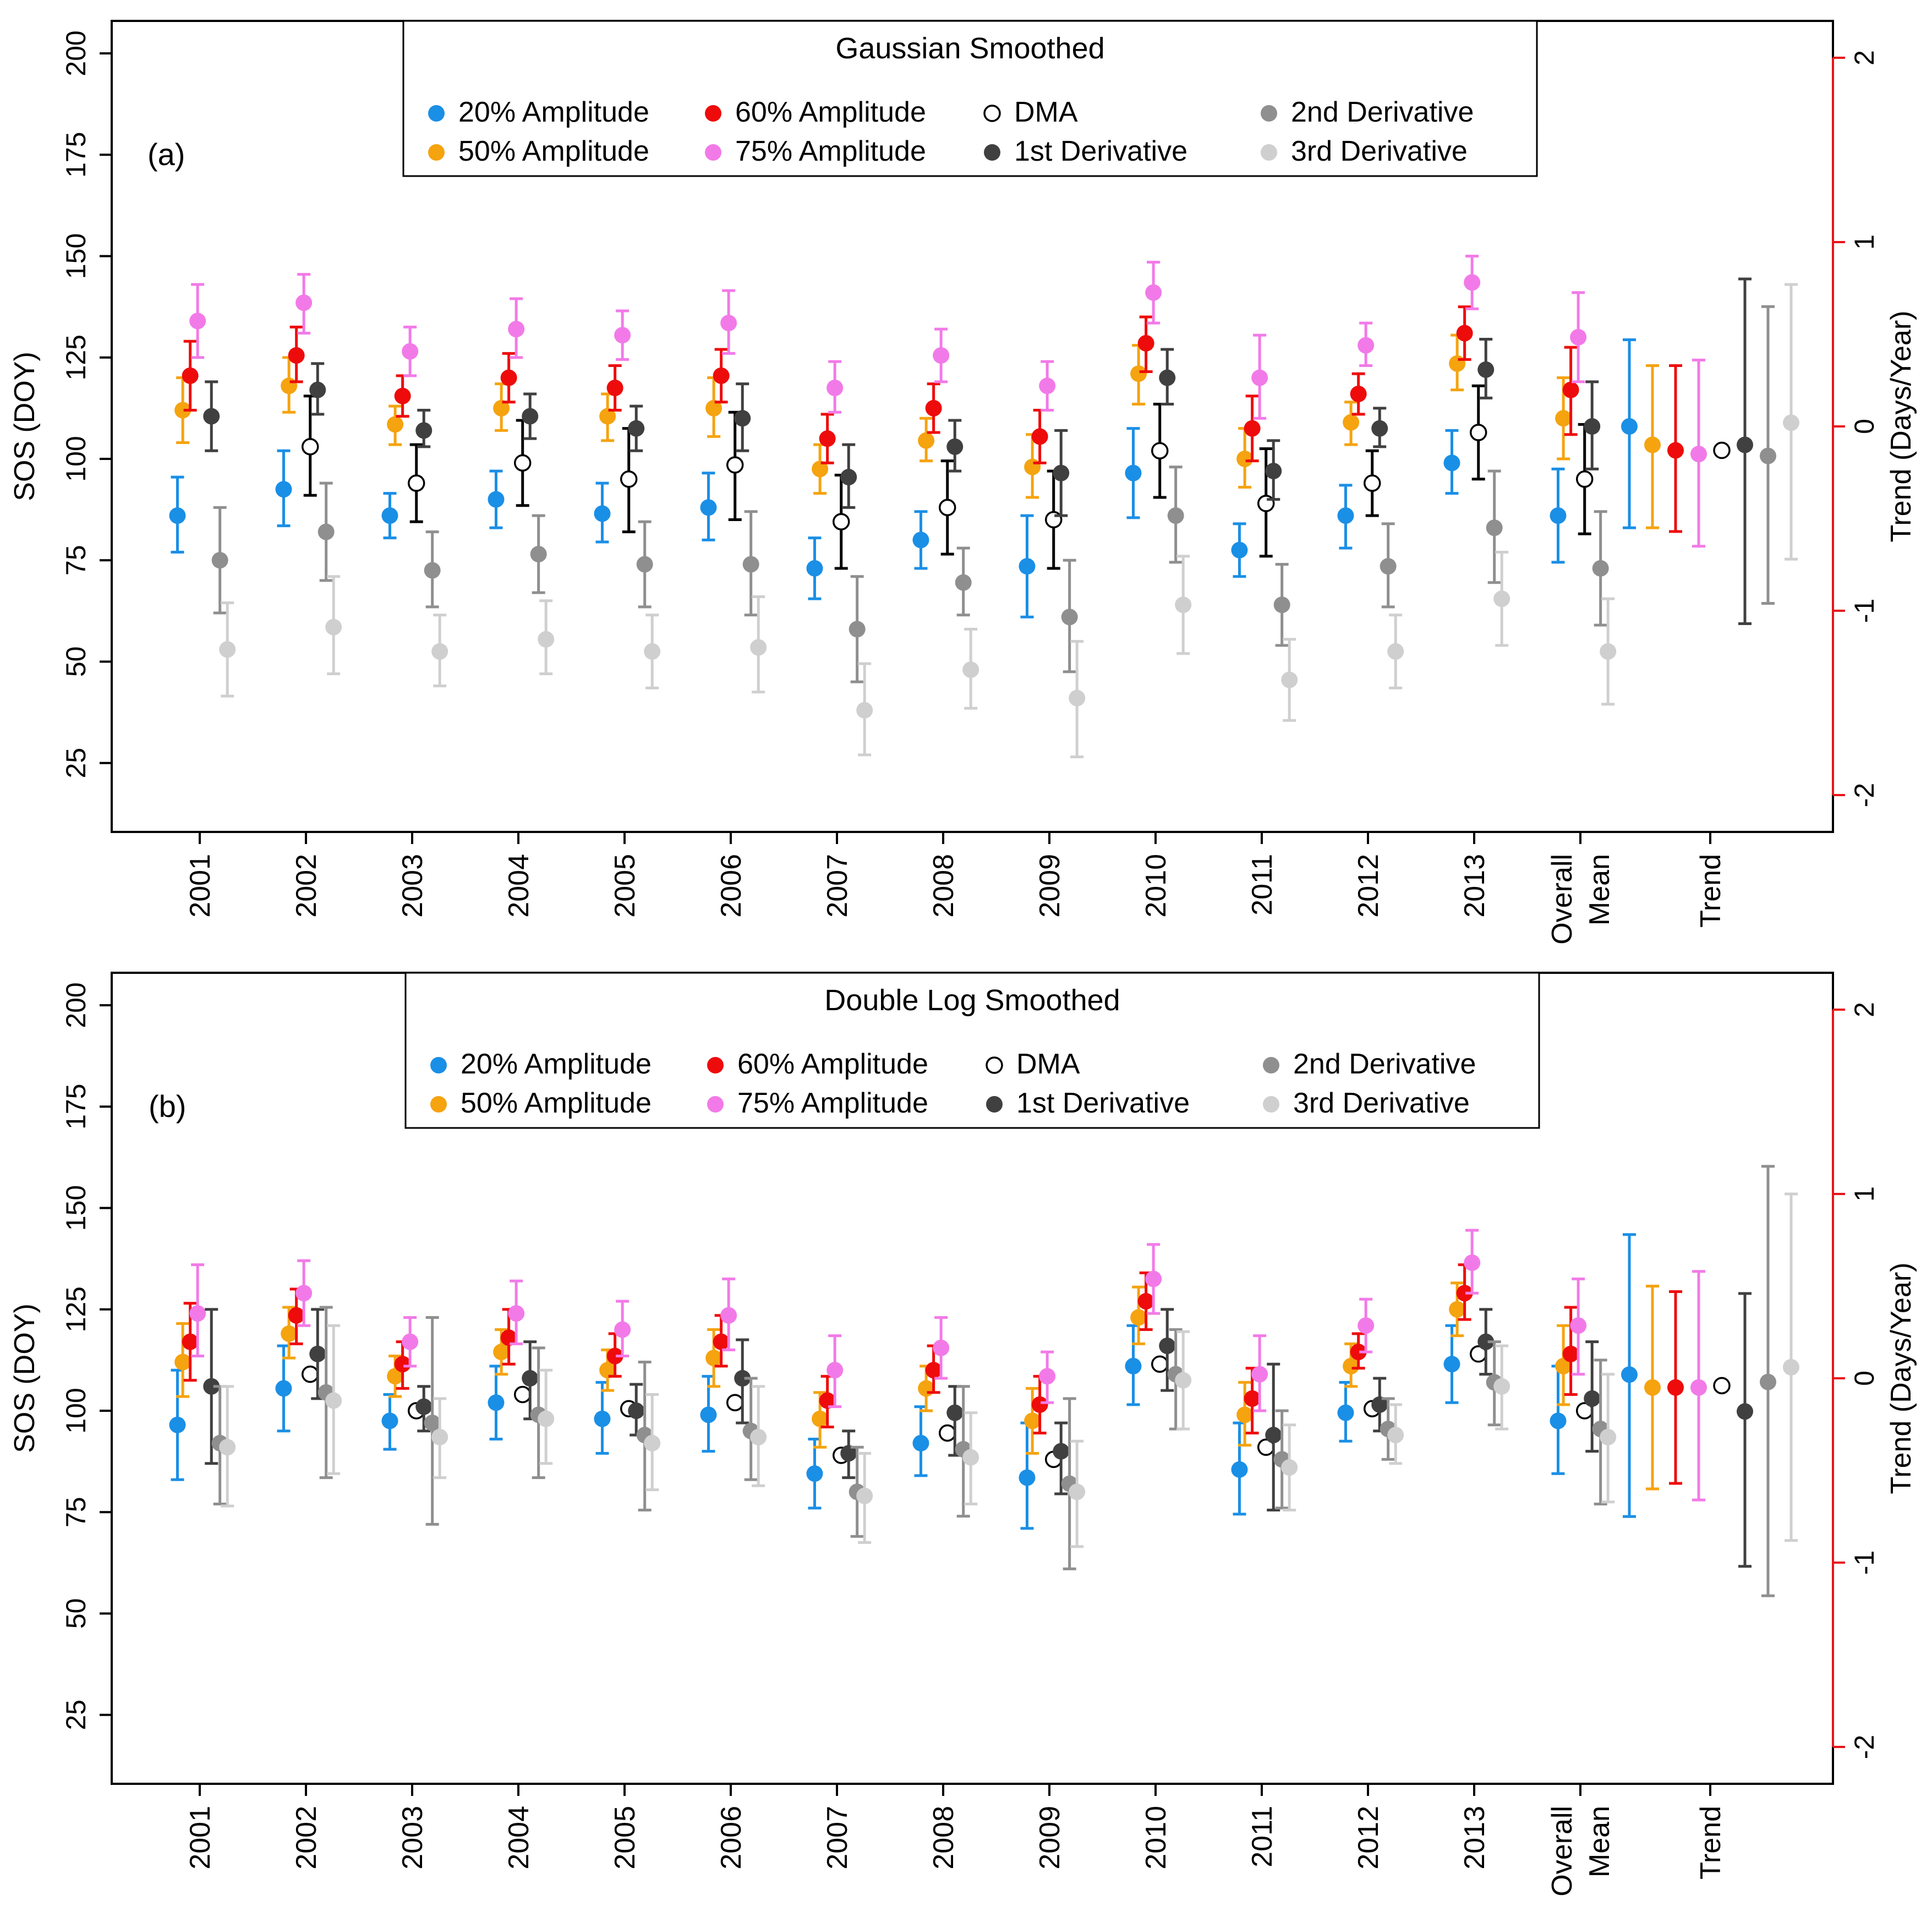 This screenshot has height=1912, width=1932. I want to click on left-axis-tick-label: 200, so click(76, 1005).